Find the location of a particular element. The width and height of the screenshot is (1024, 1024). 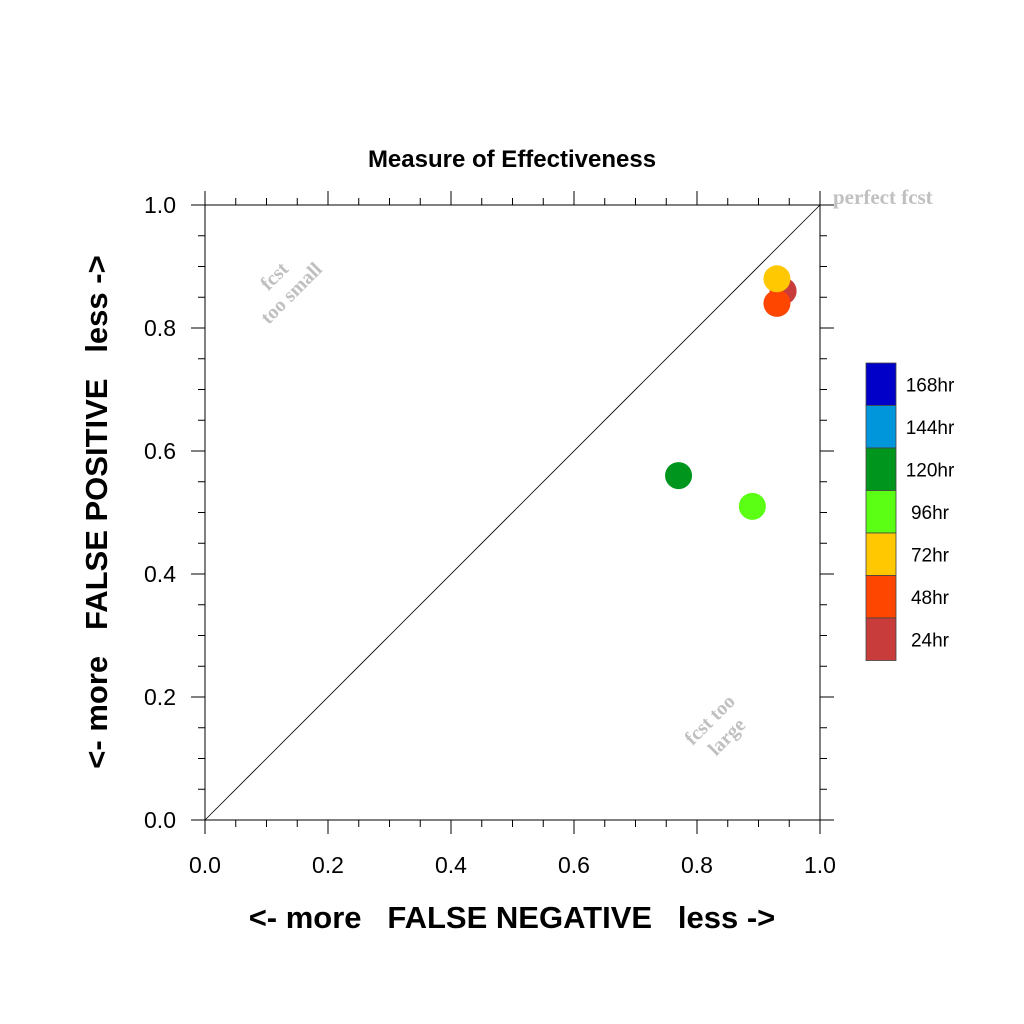

data-point-72hr is located at coordinates (777, 279).